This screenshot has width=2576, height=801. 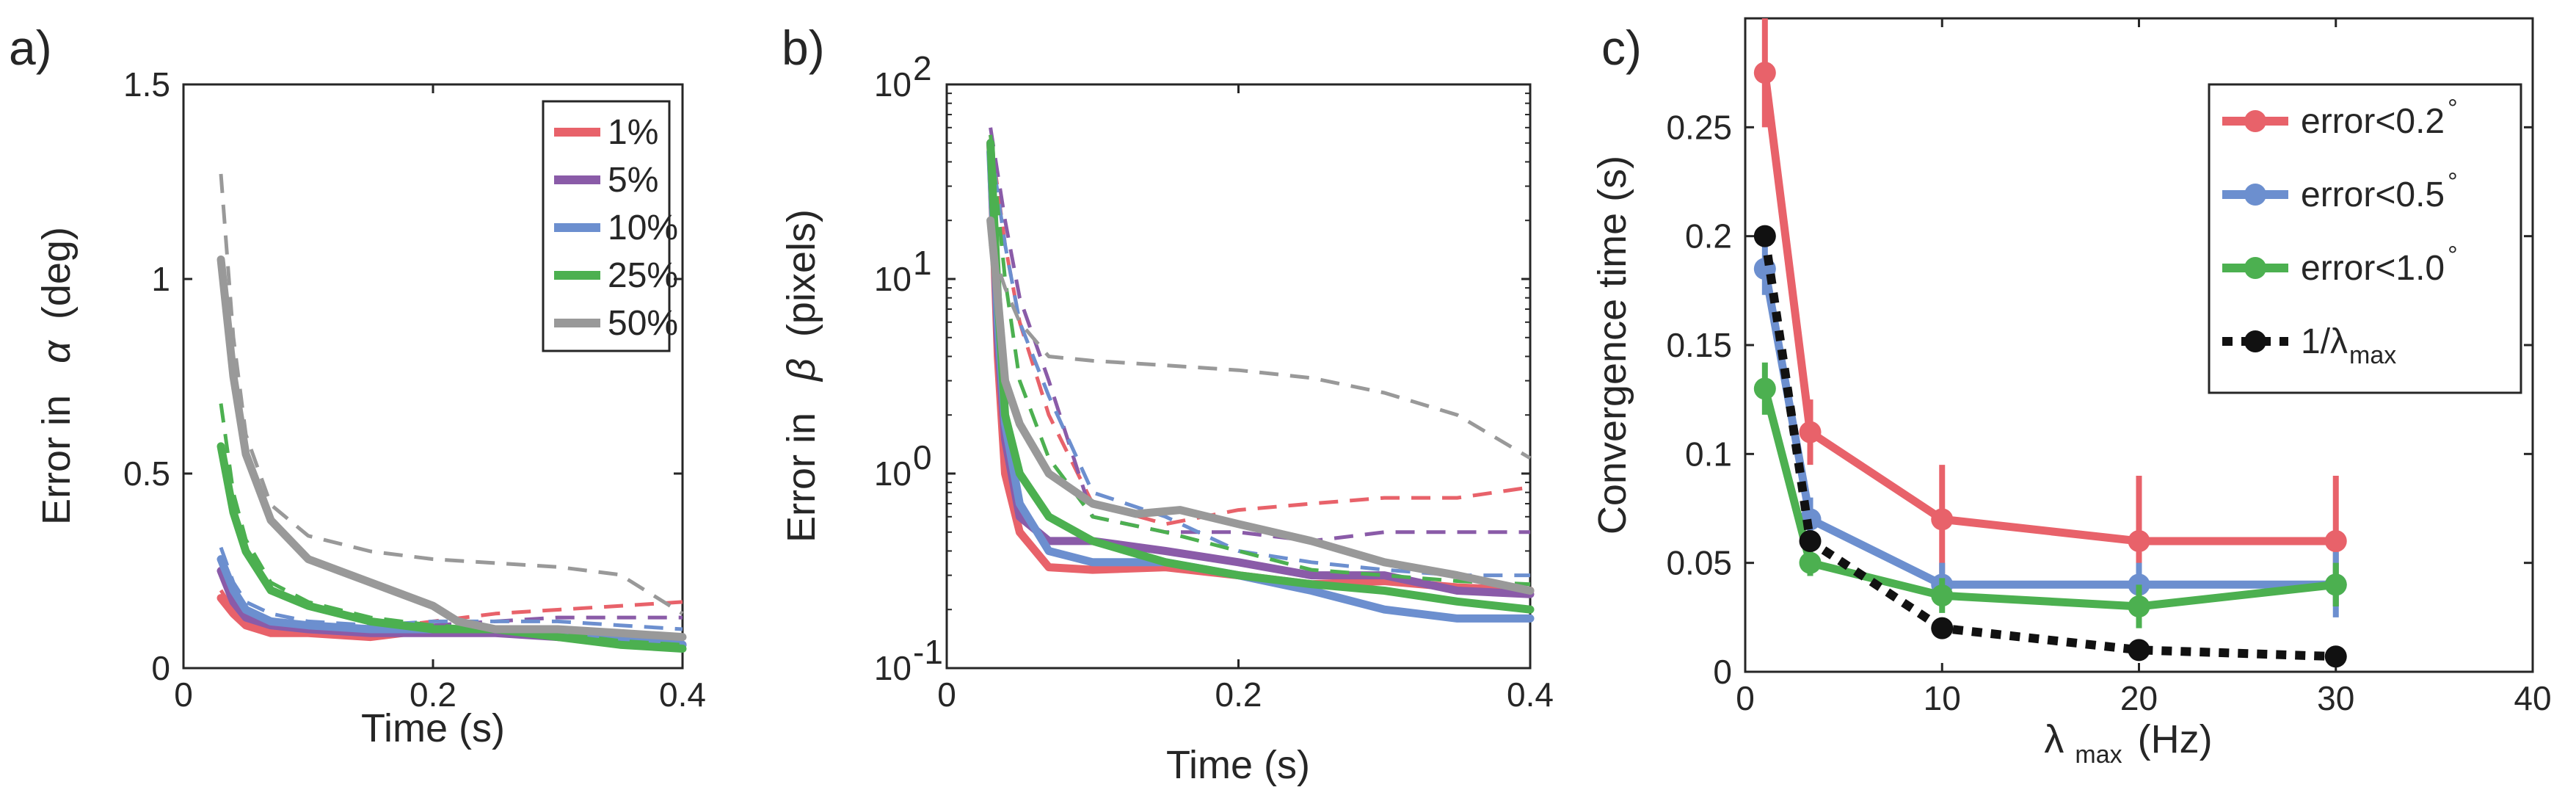 What do you see at coordinates (2373, 121) in the screenshot?
I see `panel-c-legend-label: error<0.2` at bounding box center [2373, 121].